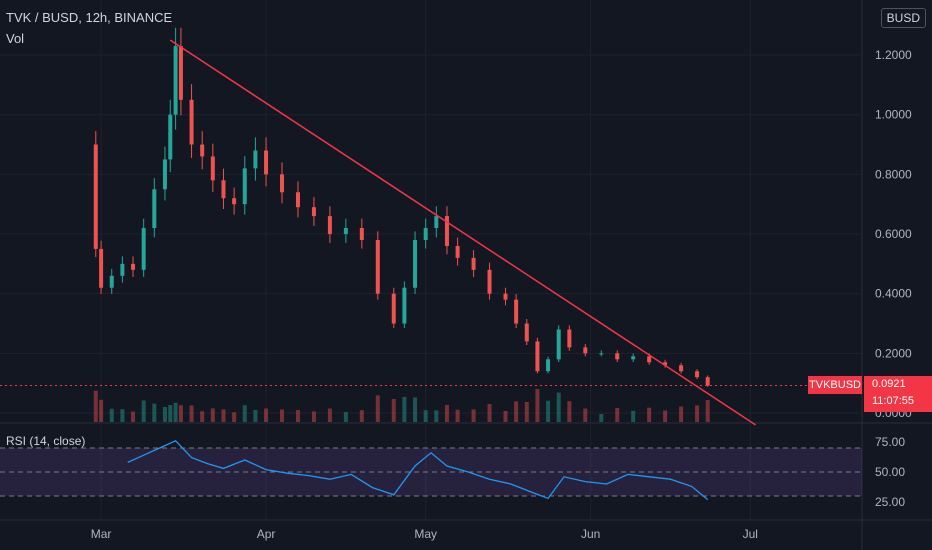 Image resolution: width=932 pixels, height=550 pixels. I want to click on last-price-value: 0.0921, so click(889, 384).